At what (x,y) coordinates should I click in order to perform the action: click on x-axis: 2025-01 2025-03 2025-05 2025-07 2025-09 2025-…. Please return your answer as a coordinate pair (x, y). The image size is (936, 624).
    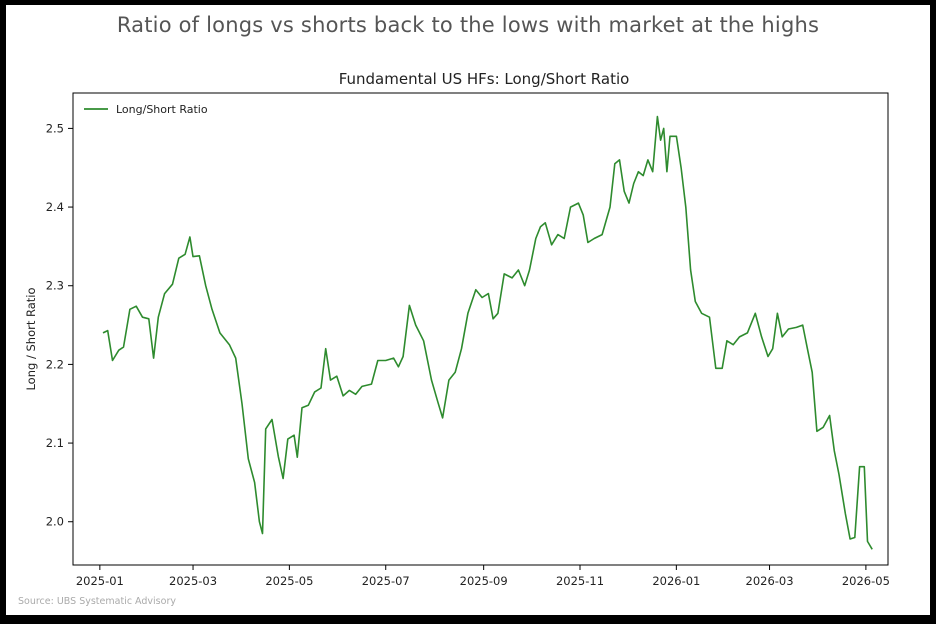
    Looking at the image, I should click on (483, 576).